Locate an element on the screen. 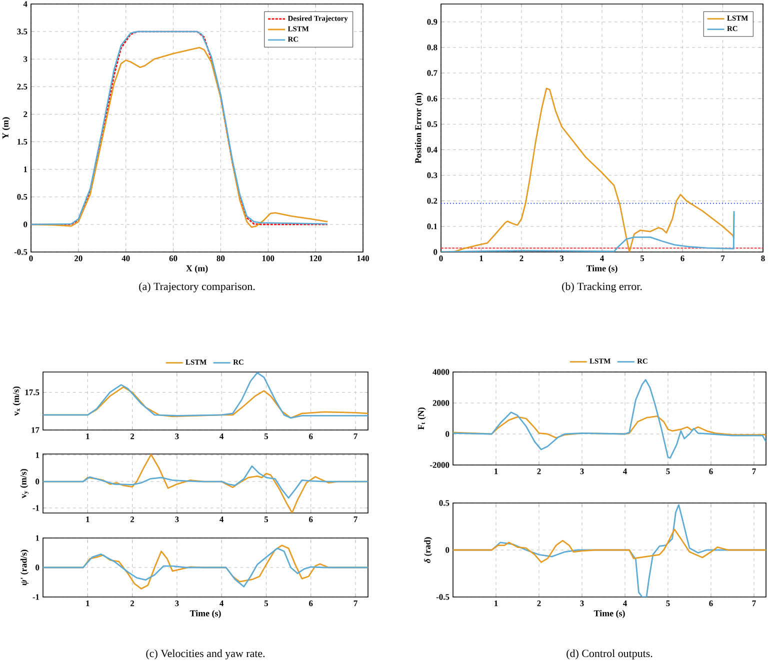  y-tick-label: 0.1 is located at coordinates (432, 227).